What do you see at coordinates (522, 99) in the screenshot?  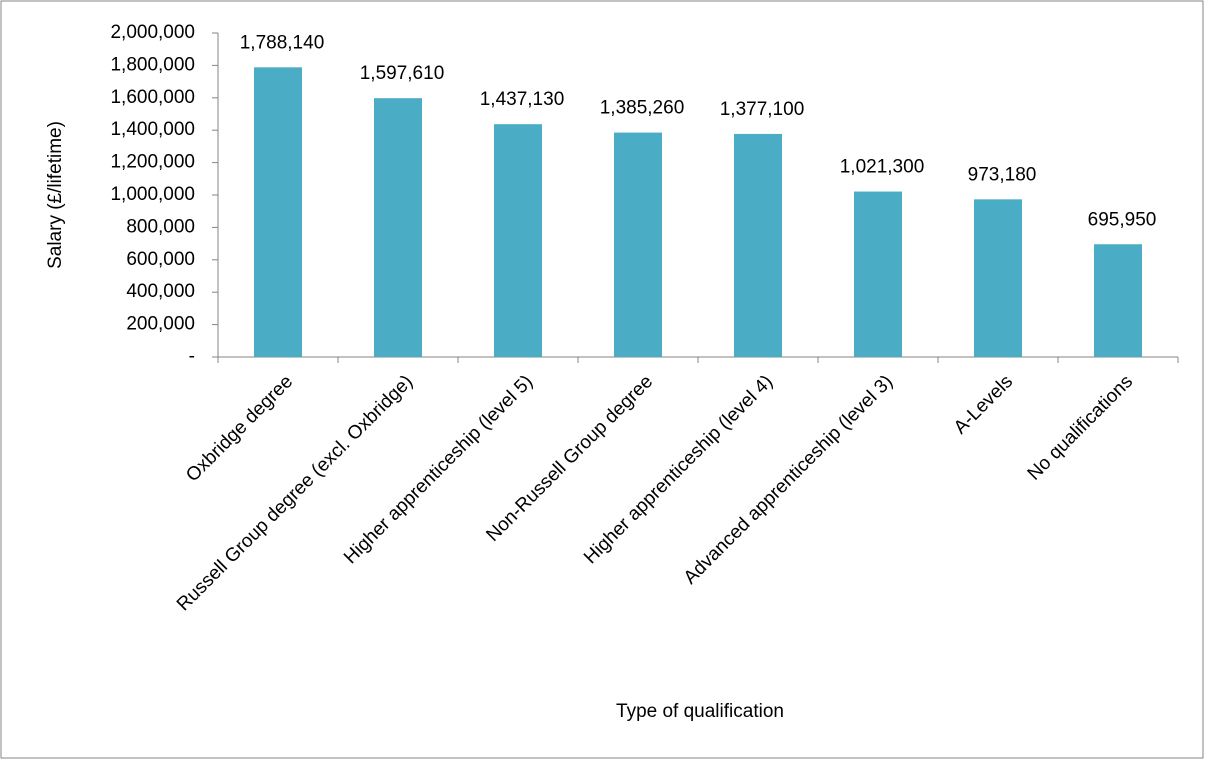 I see `value-label: 1,437,130` at bounding box center [522, 99].